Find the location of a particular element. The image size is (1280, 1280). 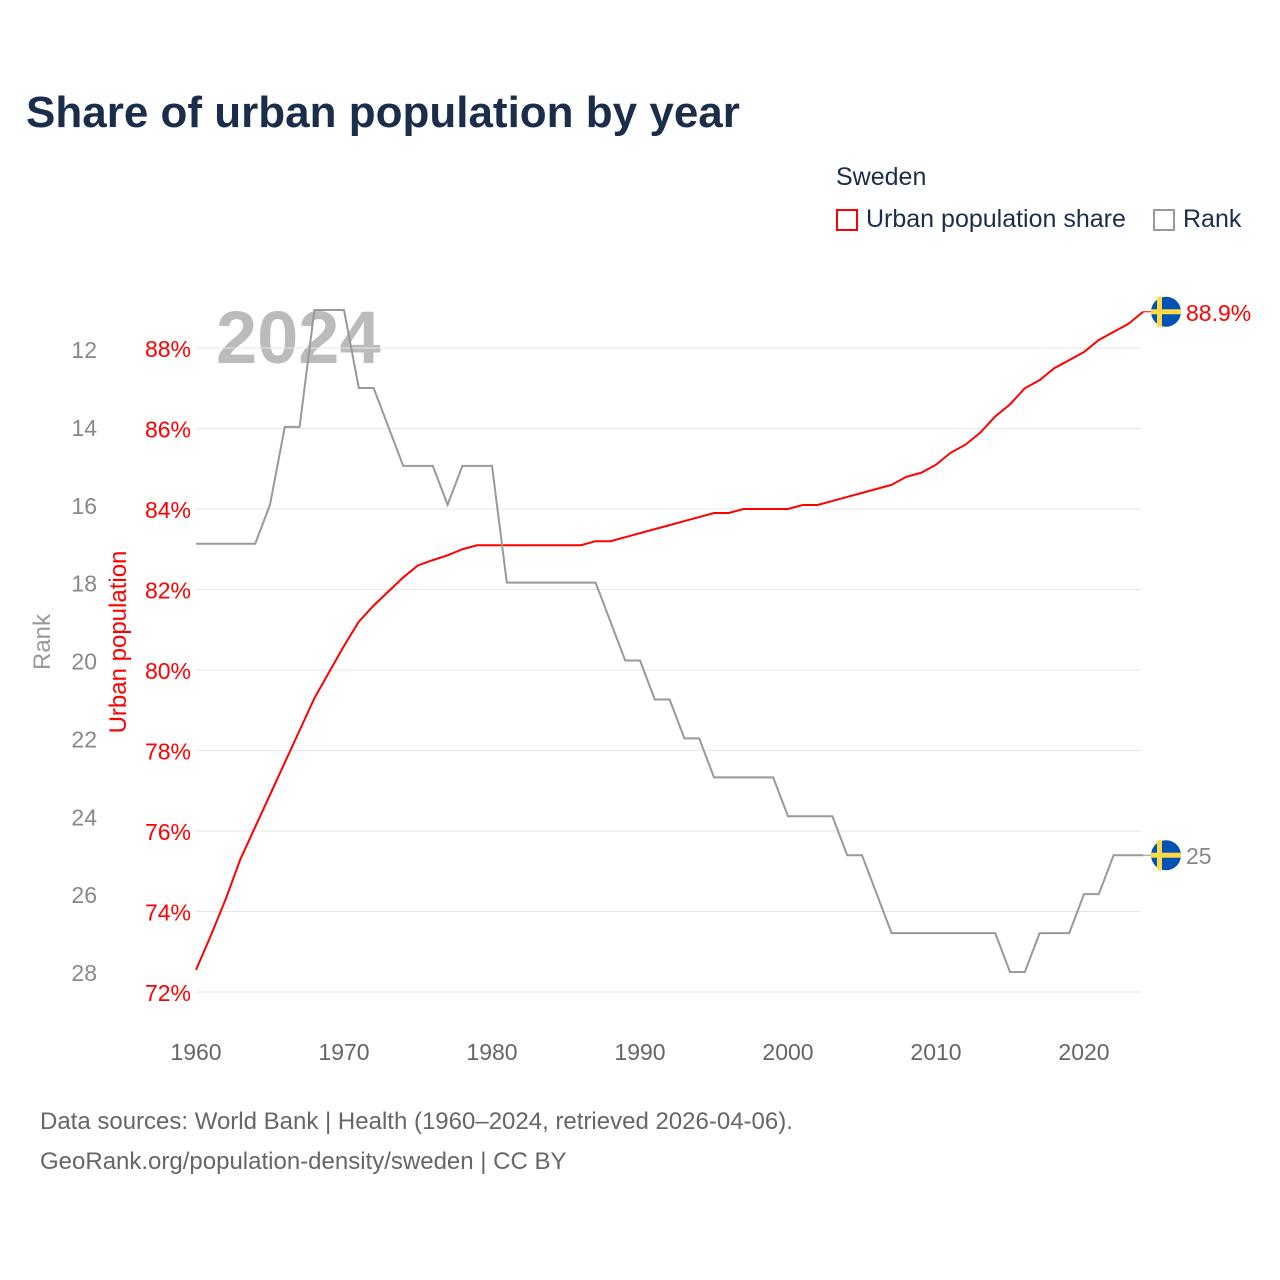

x-tick-label: 1970 is located at coordinates (343, 1052).